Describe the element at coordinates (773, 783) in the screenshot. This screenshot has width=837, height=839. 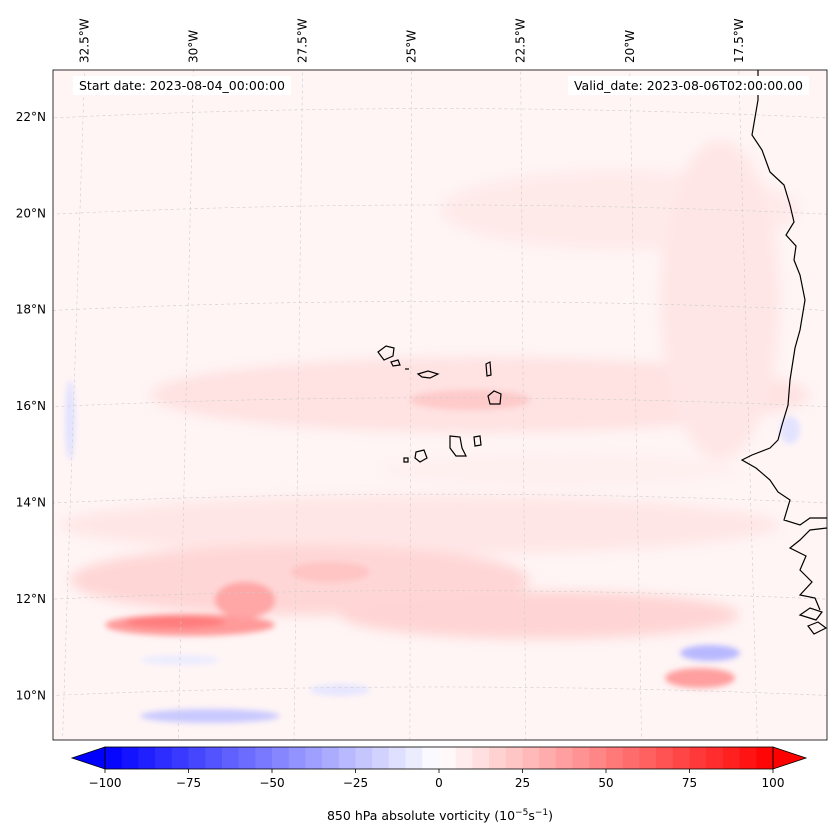
I see `colorbar-tick-label: 100` at that location.